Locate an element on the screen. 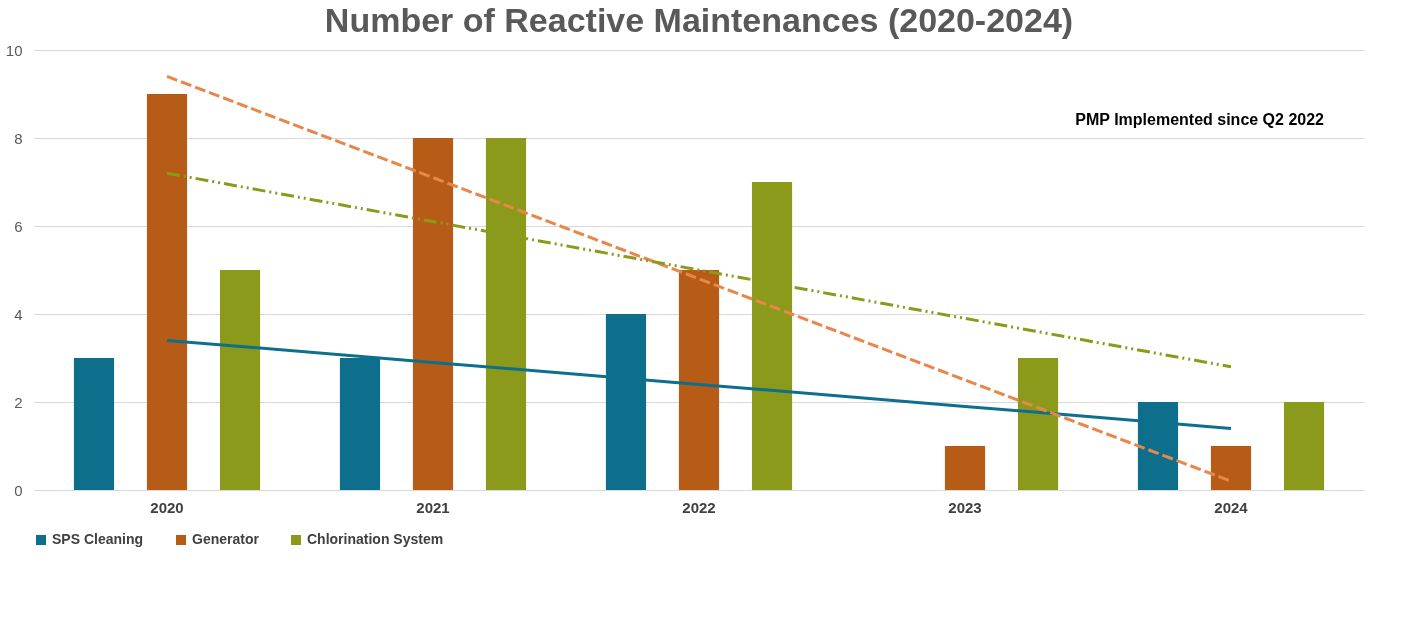 The image size is (1419, 639). y-tick-label: 10 is located at coordinates (14, 50).